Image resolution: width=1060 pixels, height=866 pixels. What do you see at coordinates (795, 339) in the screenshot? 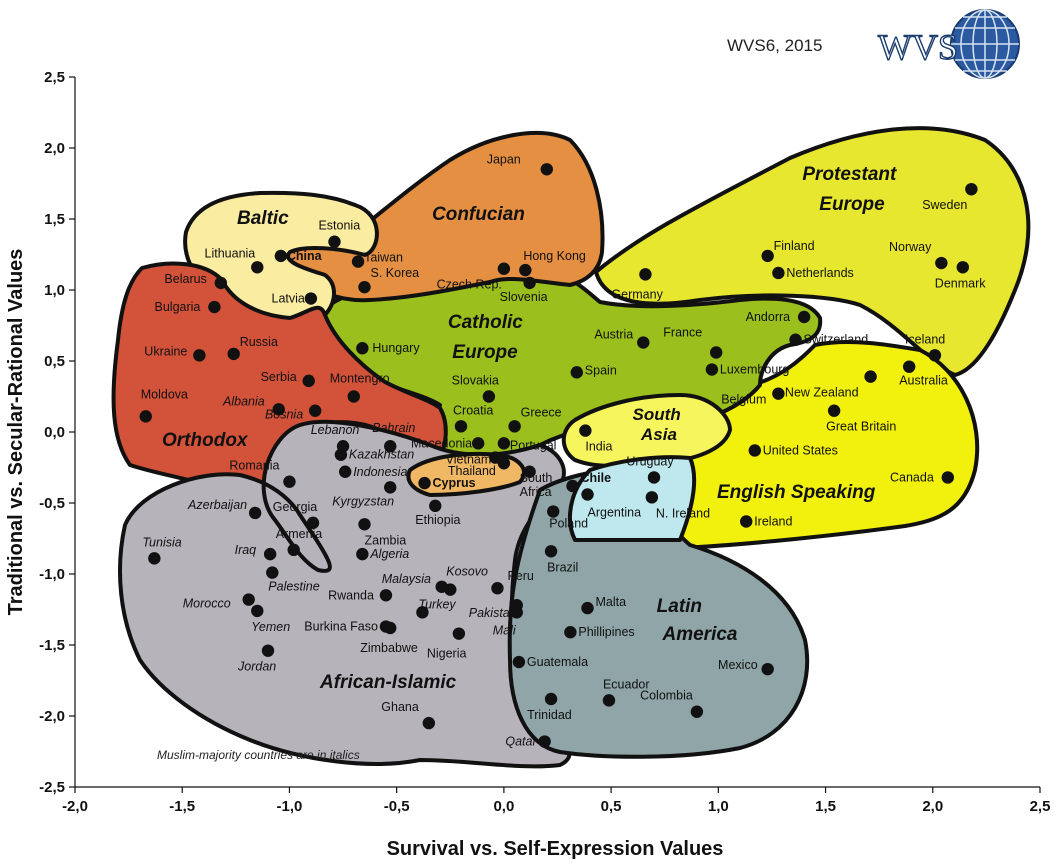
I see `point-switzerland` at bounding box center [795, 339].